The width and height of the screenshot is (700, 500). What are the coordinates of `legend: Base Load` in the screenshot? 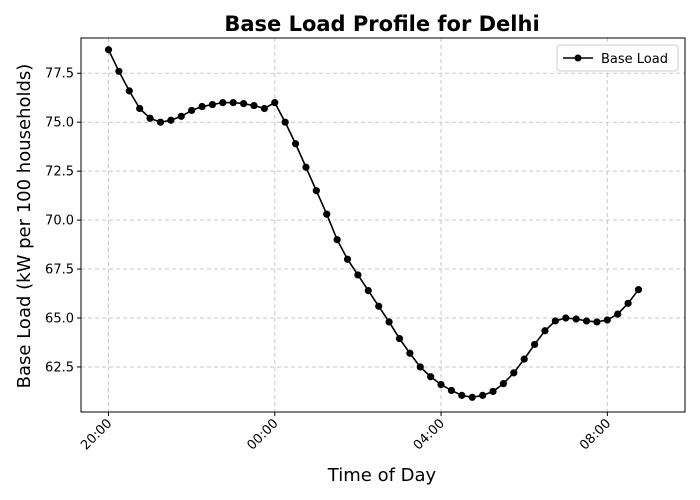 It's located at (617, 58).